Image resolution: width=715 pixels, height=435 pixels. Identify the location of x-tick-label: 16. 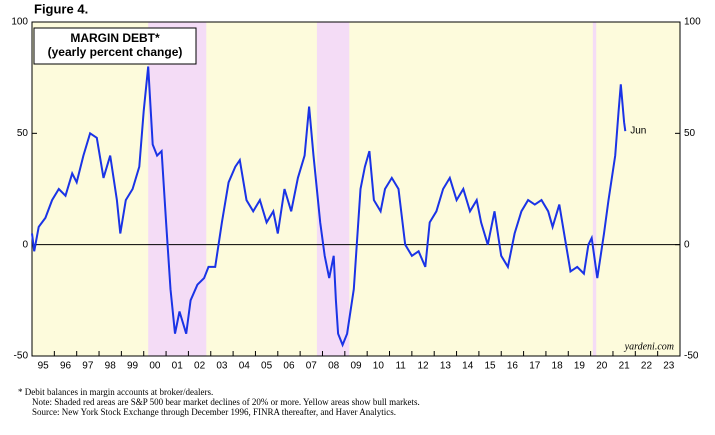
(513, 366).